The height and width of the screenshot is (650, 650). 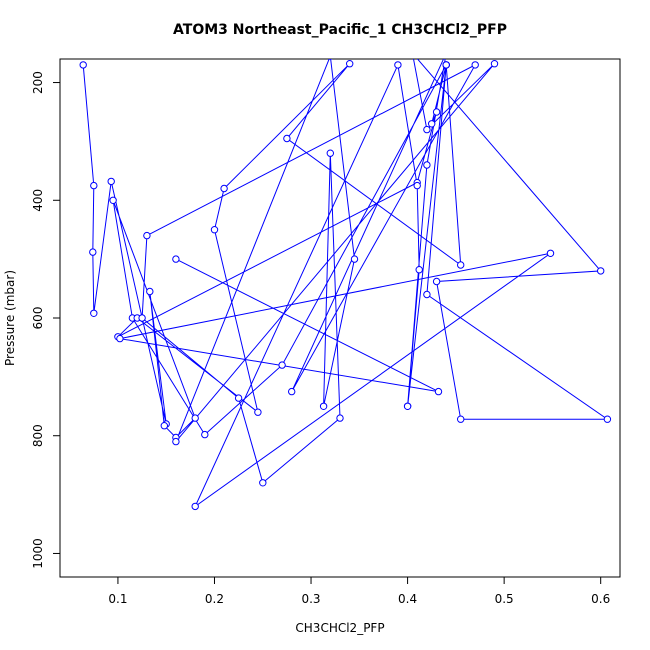 I want to click on x-tick-label: 0.1, so click(x=117, y=599).